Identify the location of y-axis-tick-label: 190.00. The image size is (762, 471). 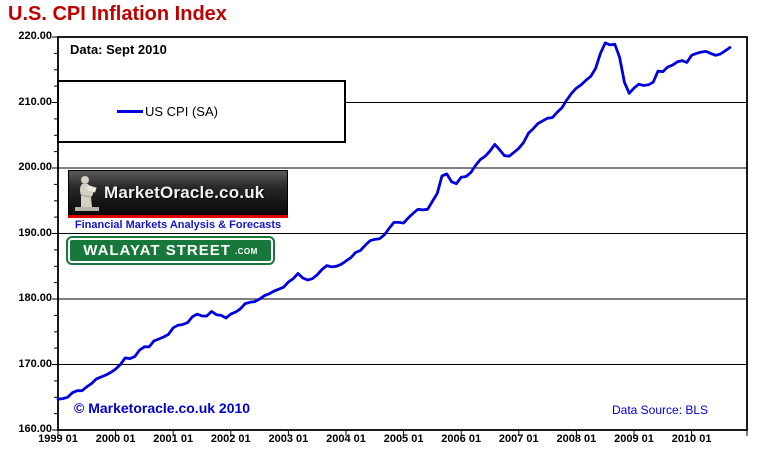
(35, 232).